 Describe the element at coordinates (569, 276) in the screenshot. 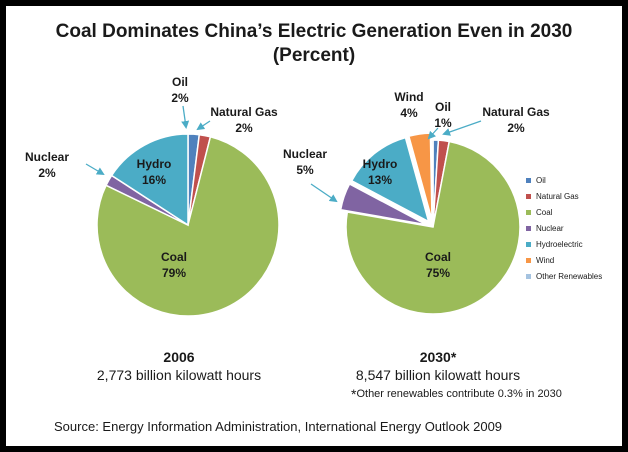

I see `legend-label: Other Renewables` at that location.